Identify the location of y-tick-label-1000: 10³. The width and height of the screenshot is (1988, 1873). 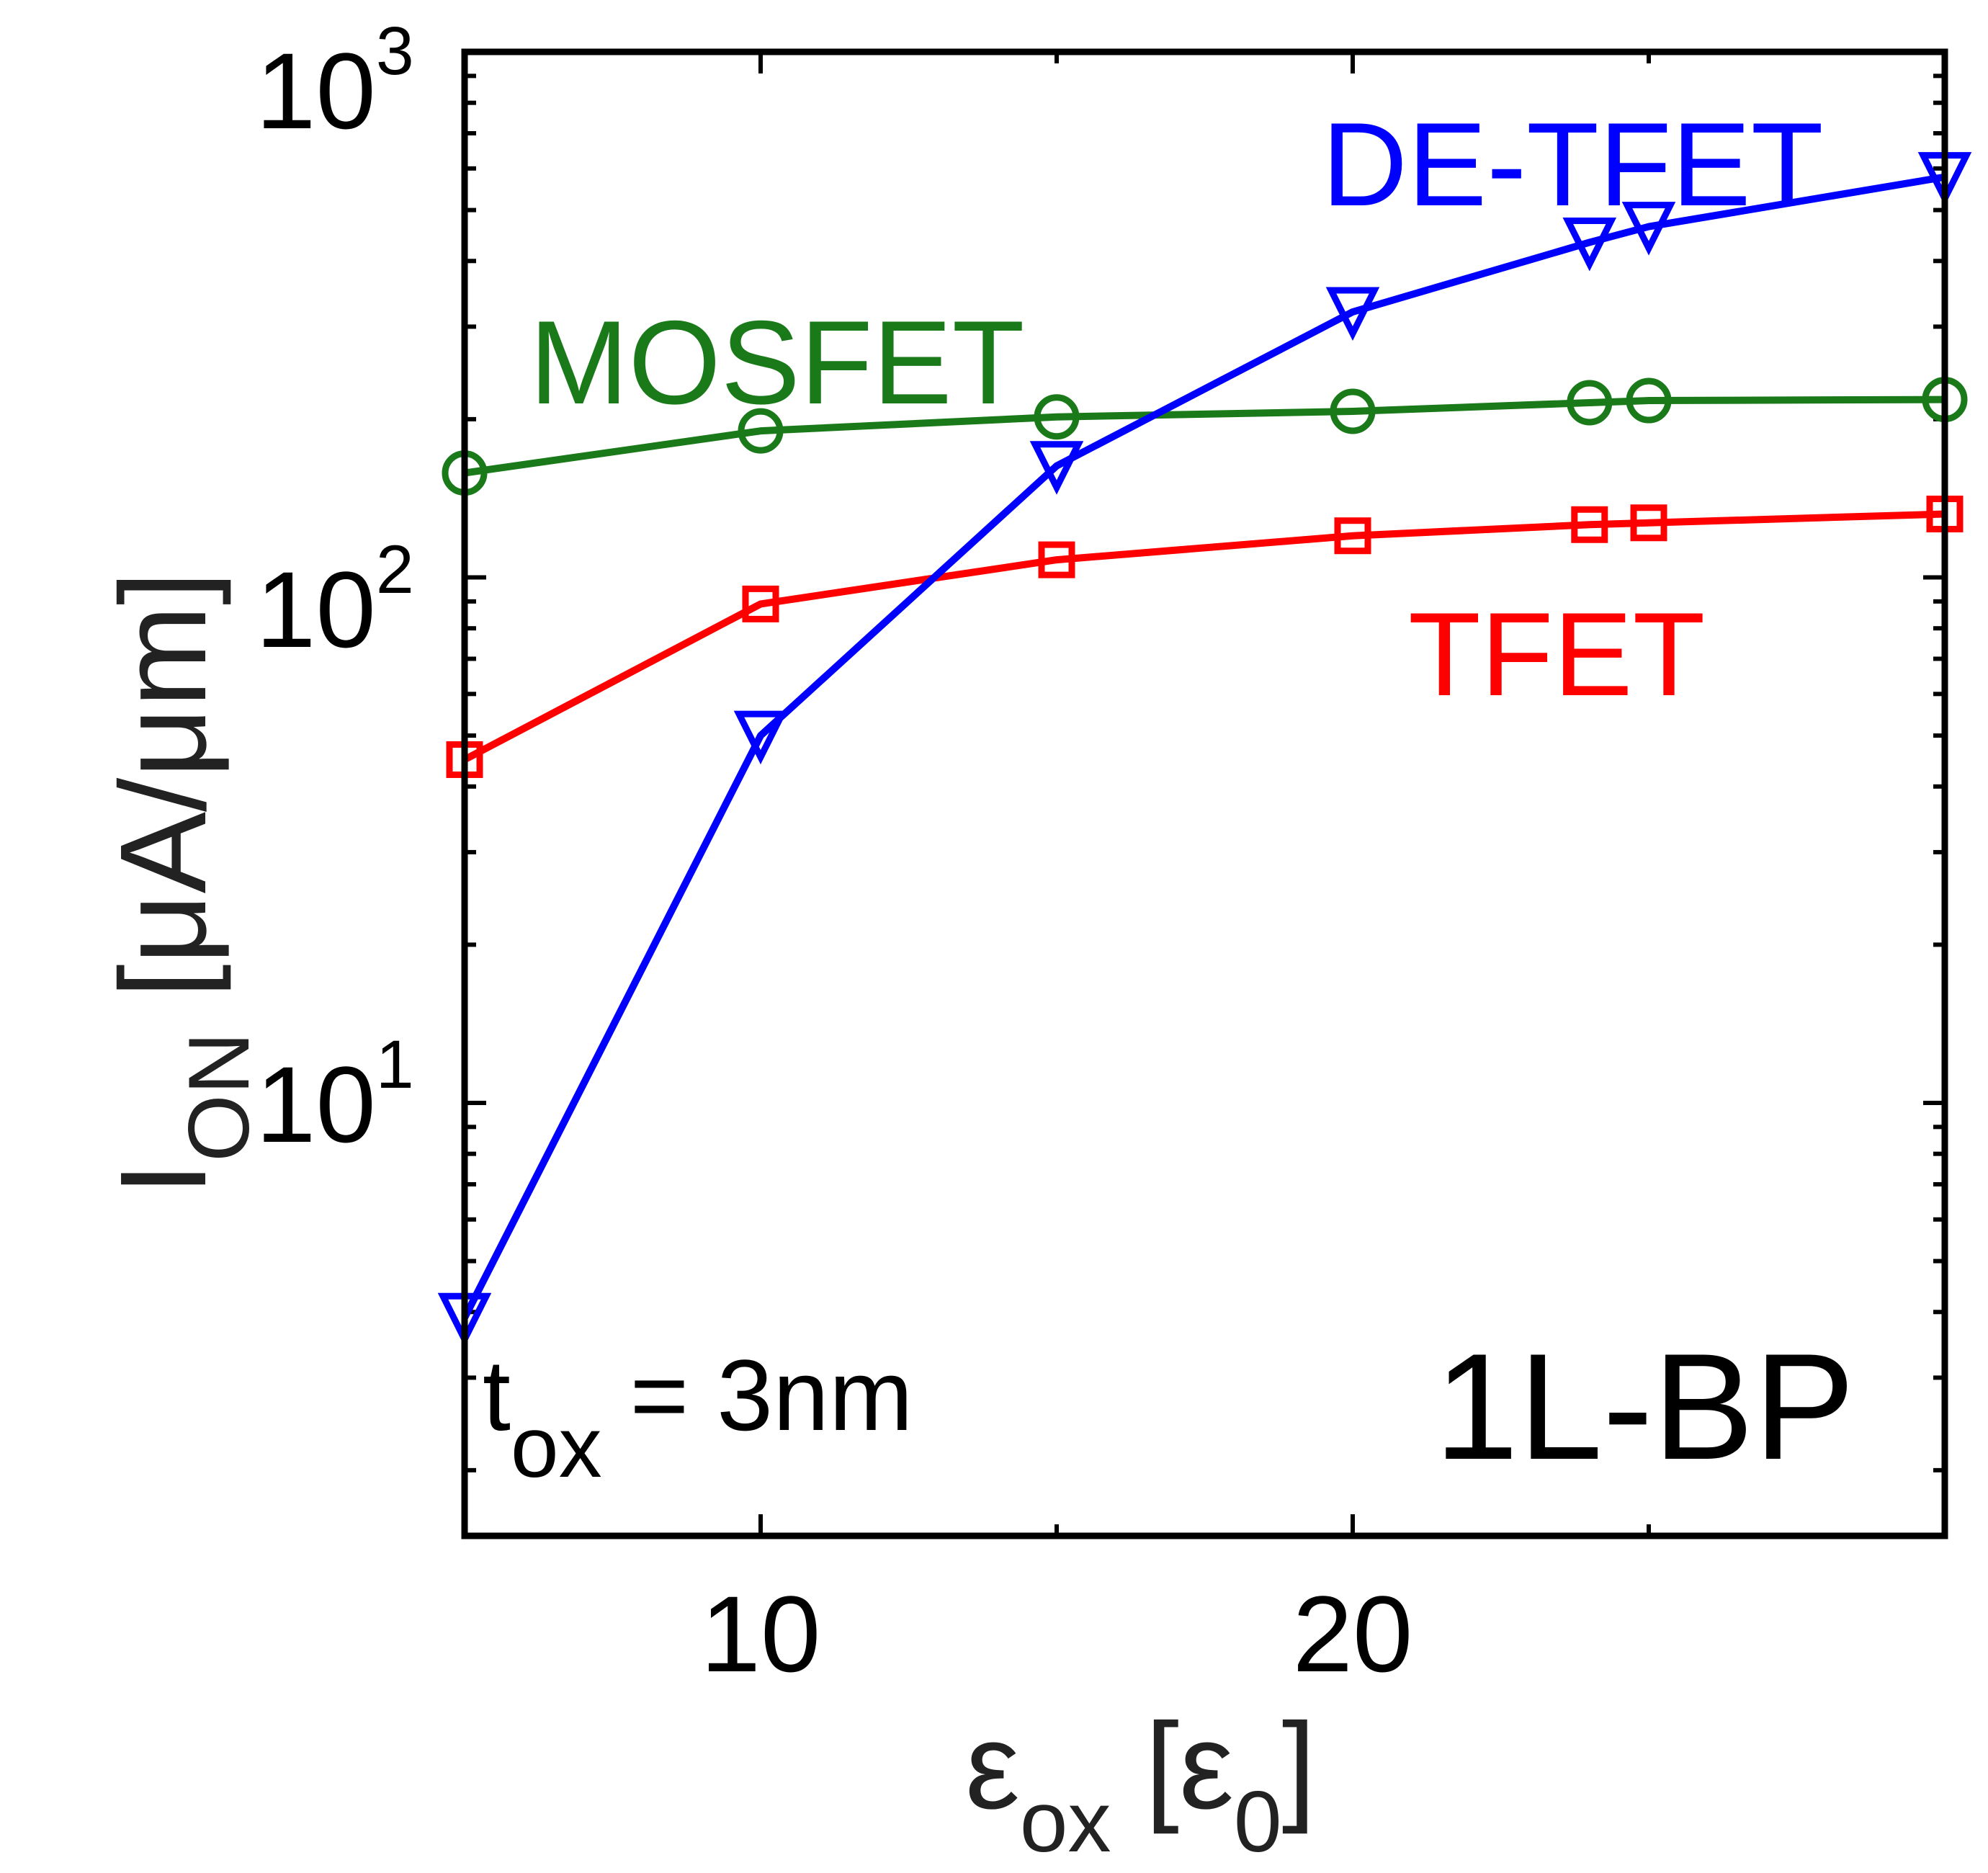
(335, 82).